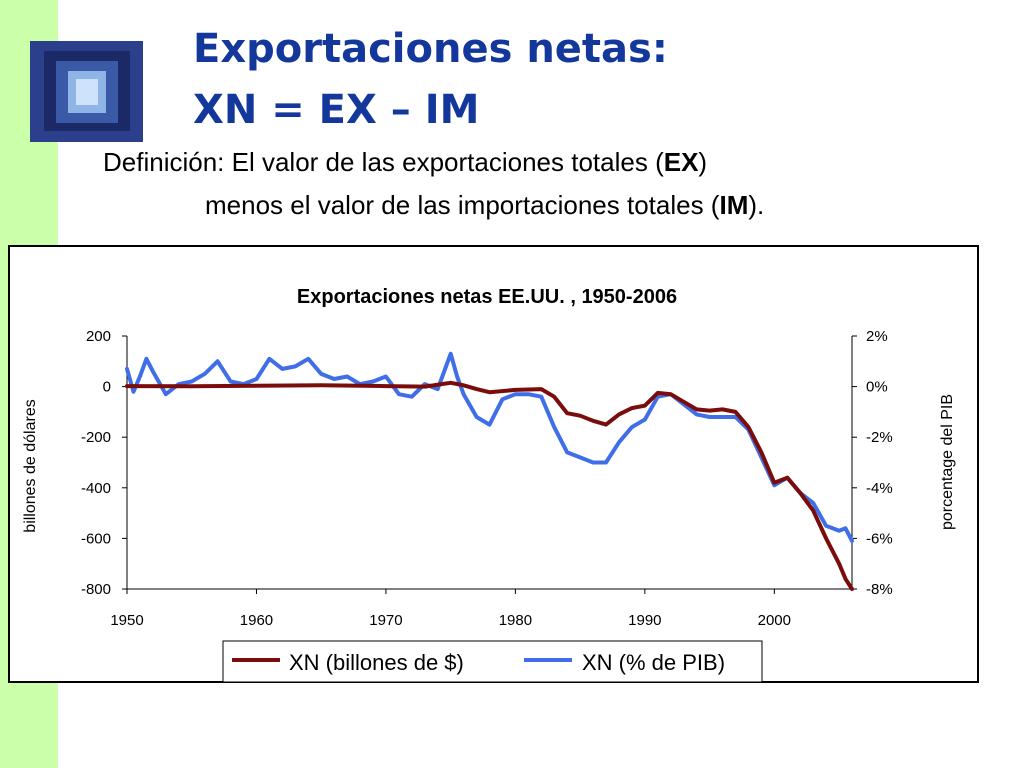  Describe the element at coordinates (515, 620) in the screenshot. I see `x-tick-label: 1980` at that location.